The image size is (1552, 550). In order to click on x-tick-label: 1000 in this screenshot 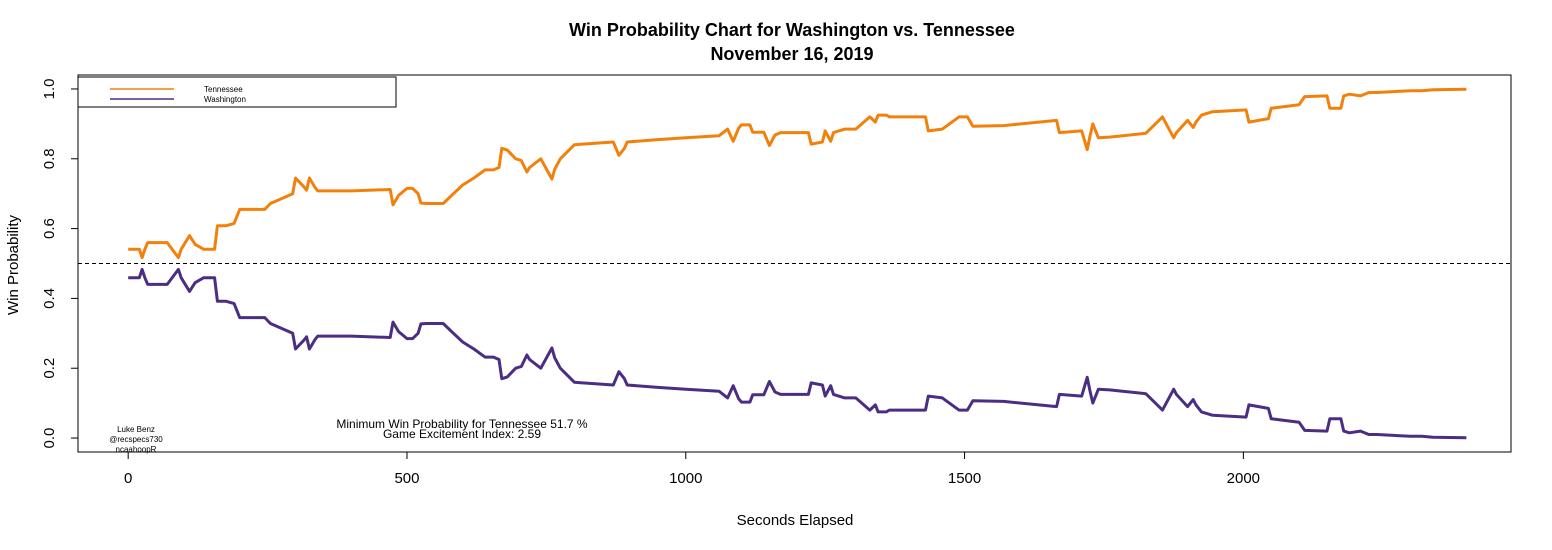, I will do `click(685, 478)`.